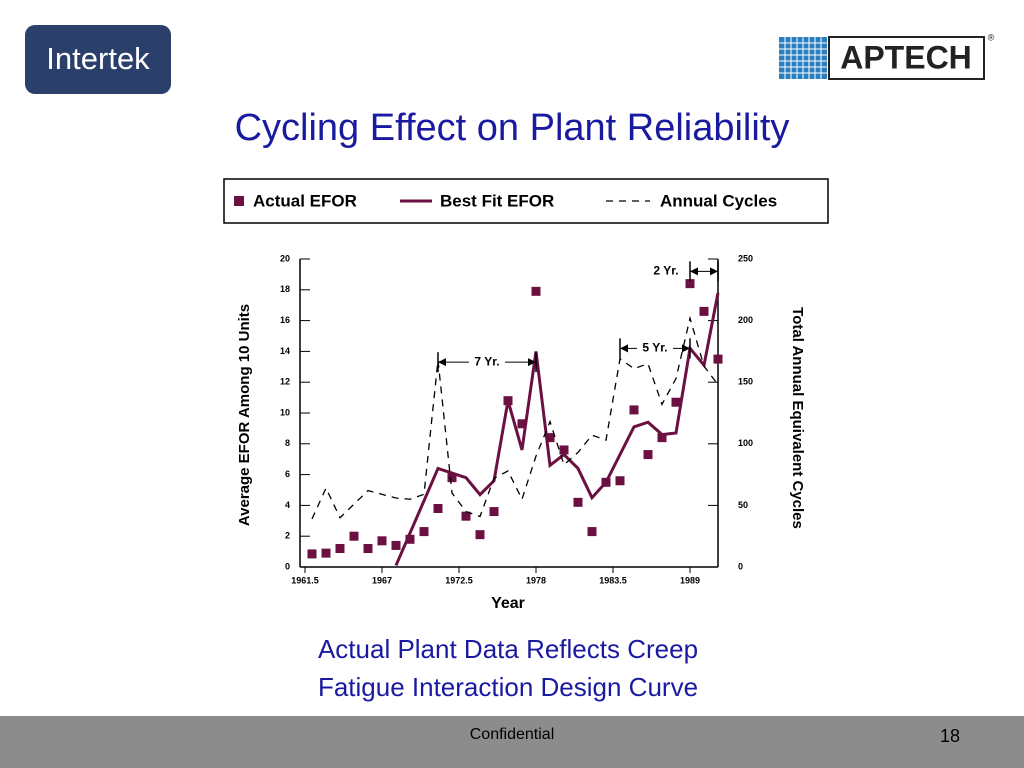 This screenshot has height=768, width=1024. Describe the element at coordinates (459, 580) in the screenshot. I see `x-tick-label: 1972.5` at that location.